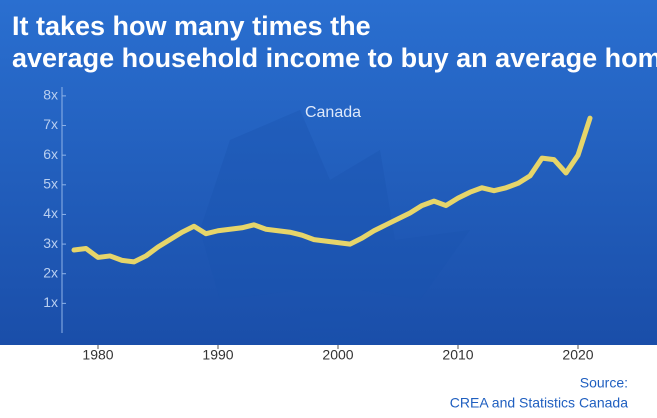 The width and height of the screenshot is (657, 418). What do you see at coordinates (50, 213) in the screenshot?
I see `y-tick-label: 4x` at bounding box center [50, 213].